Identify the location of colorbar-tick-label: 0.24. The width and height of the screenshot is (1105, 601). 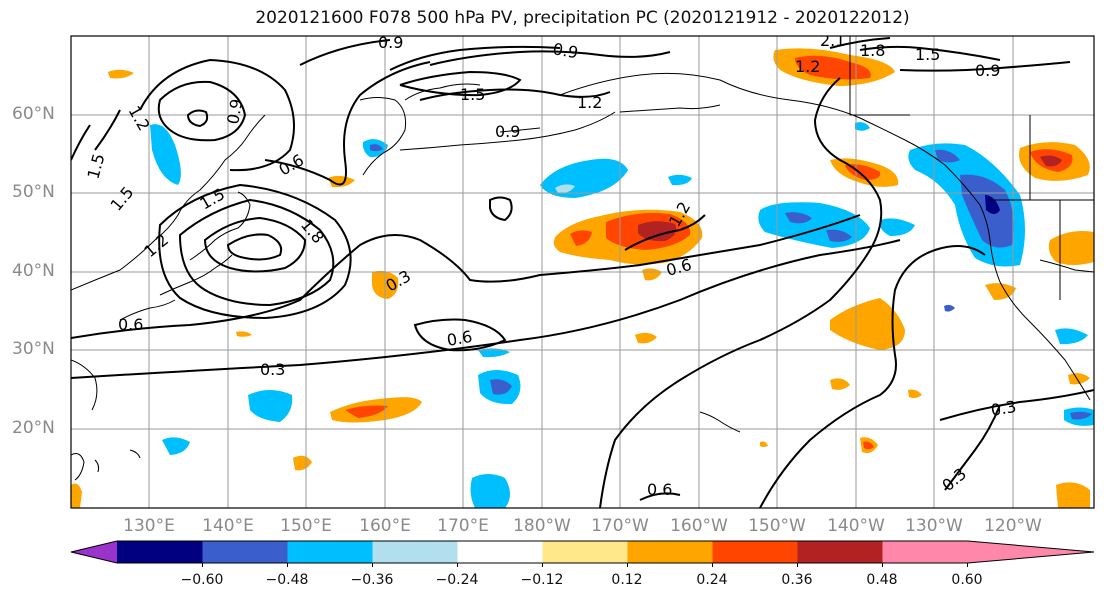
(712, 580).